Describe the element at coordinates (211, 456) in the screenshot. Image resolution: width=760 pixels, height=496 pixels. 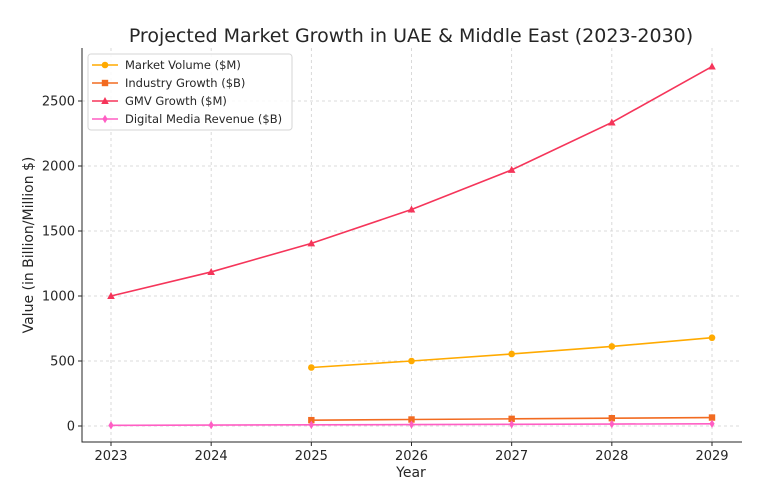
I see `x-tick-label: 2024` at that location.